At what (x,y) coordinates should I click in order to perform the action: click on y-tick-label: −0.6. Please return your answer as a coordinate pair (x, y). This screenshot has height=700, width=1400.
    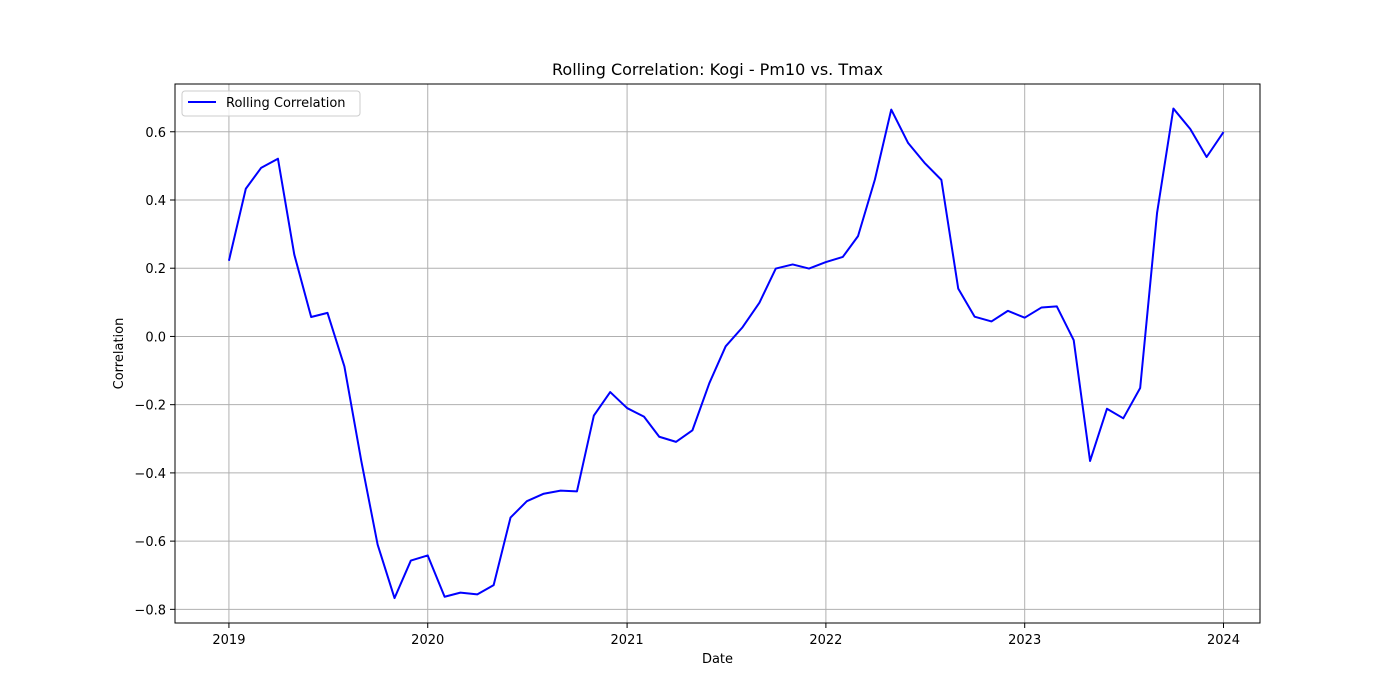
    Looking at the image, I should click on (150, 542).